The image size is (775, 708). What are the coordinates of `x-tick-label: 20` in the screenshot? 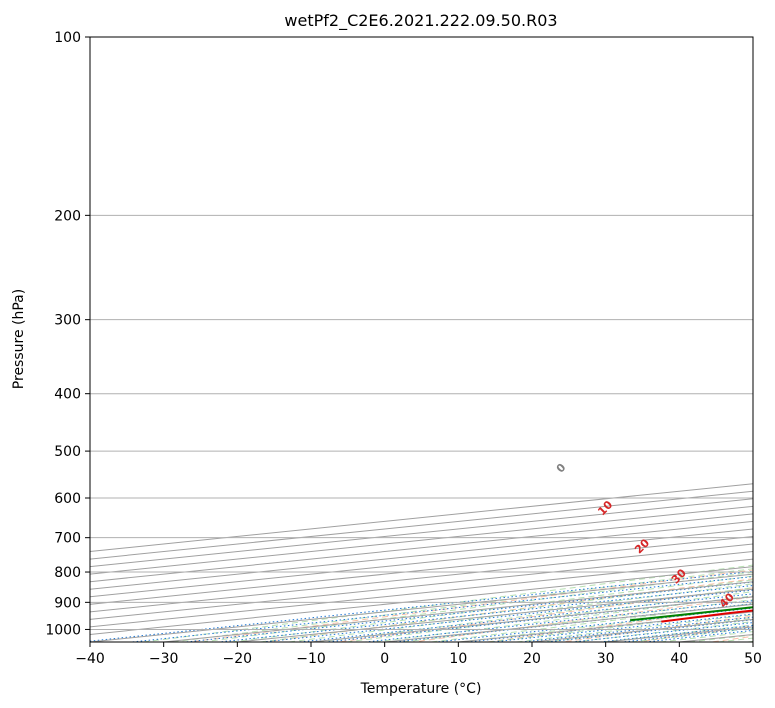 It's located at (532, 659).